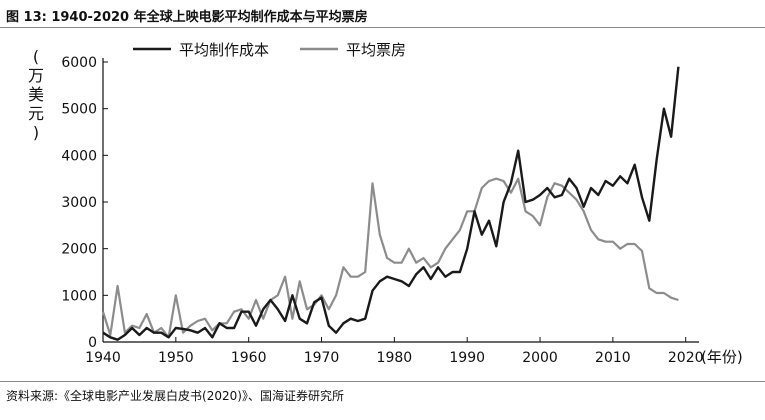 Image resolution: width=765 pixels, height=420 pixels. Describe the element at coordinates (322, 358) in the screenshot. I see `x-tick-label: 1970` at that location.